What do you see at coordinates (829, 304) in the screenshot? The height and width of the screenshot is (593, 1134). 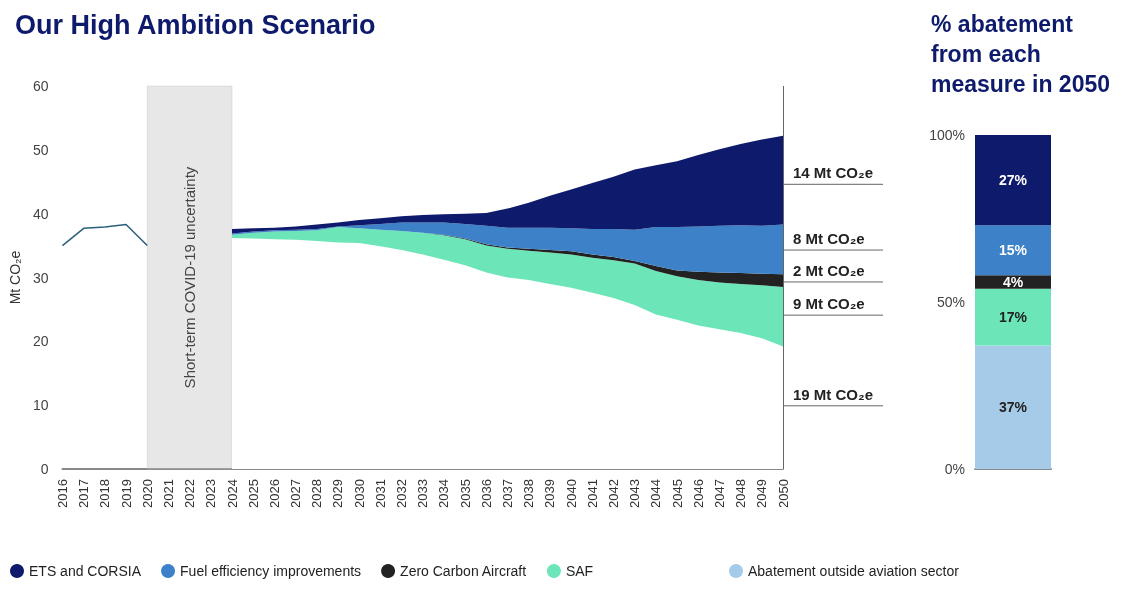 I see `annotation: 9 Mt CO₂e` at bounding box center [829, 304].